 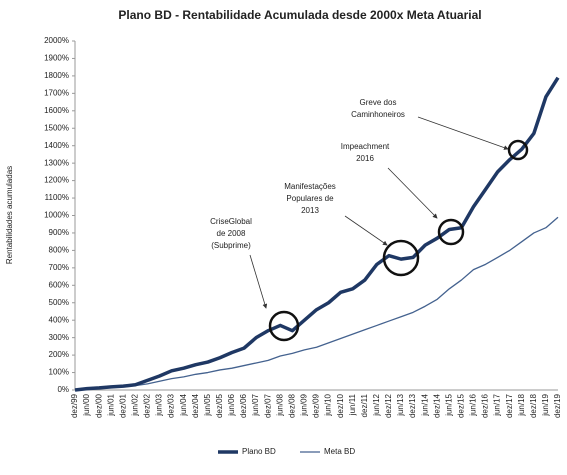 What do you see at coordinates (56, 58) in the screenshot?
I see `y-tick-label: 1900%` at bounding box center [56, 58].